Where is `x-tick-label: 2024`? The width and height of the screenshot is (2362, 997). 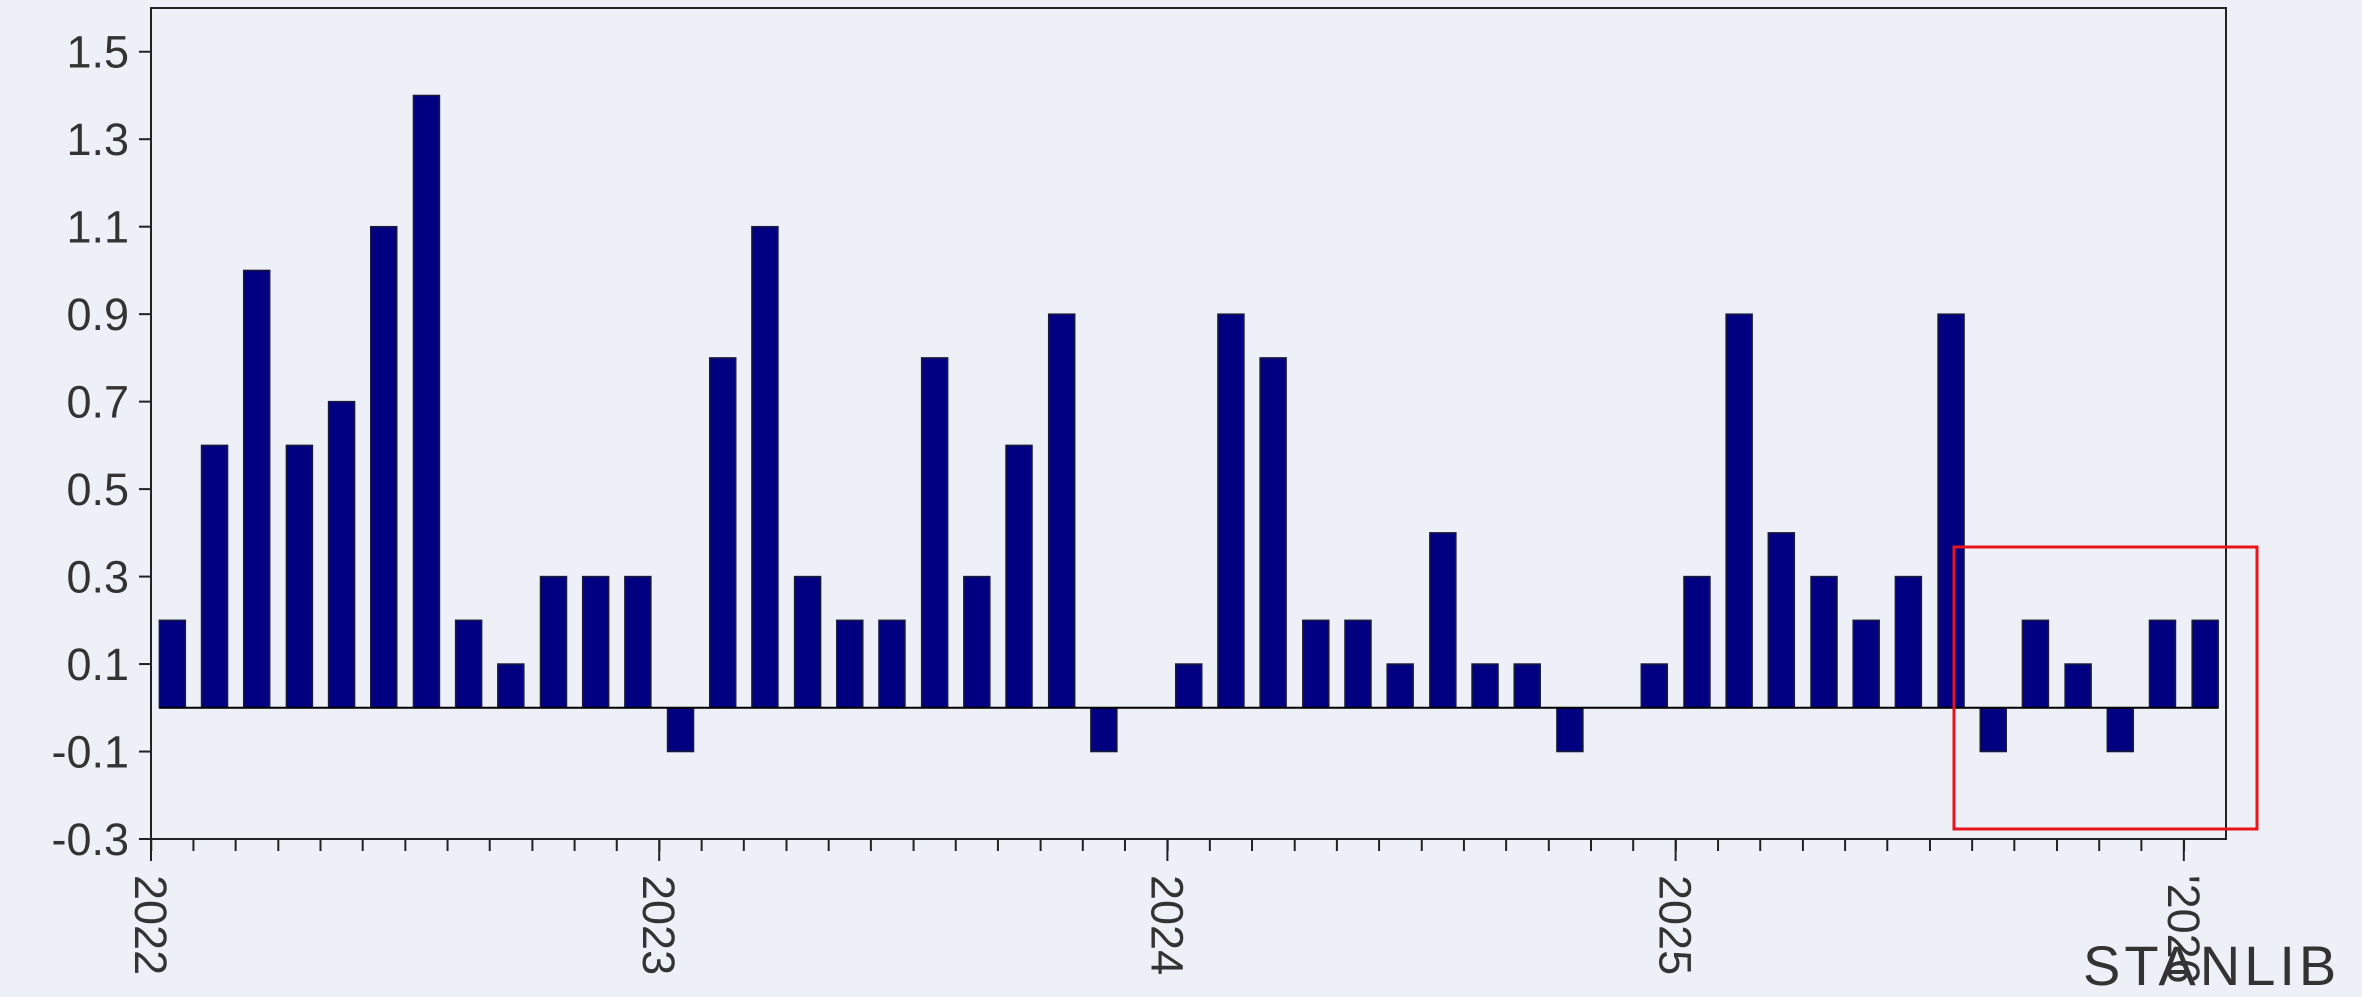
x-tick-label: 2024 is located at coordinates (1166, 925).